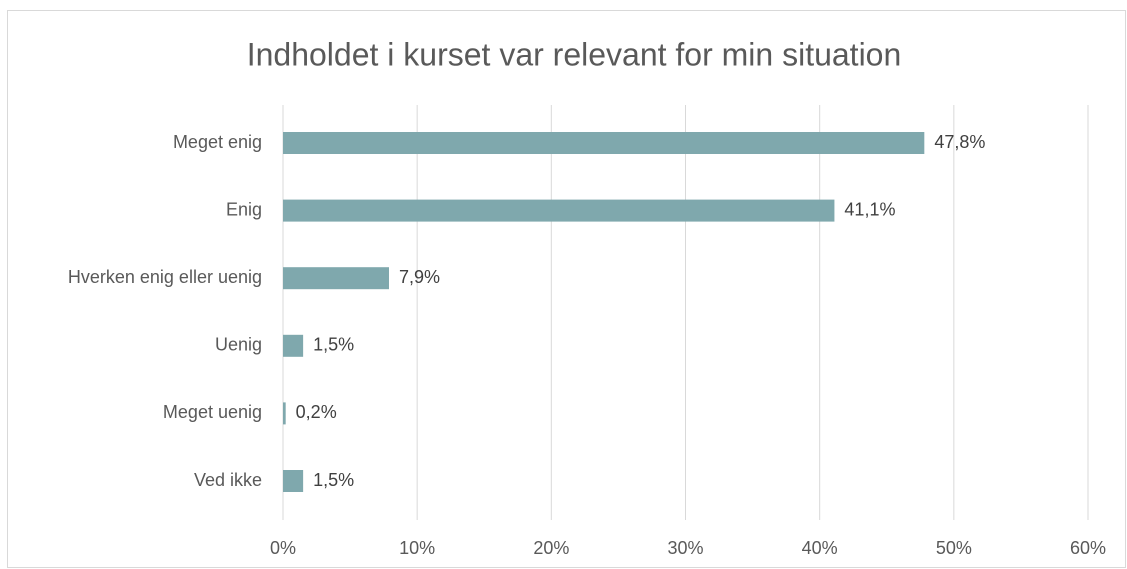 This screenshot has height=569, width=1127. Describe the element at coordinates (685, 548) in the screenshot. I see `x-tick-label: 30%` at that location.